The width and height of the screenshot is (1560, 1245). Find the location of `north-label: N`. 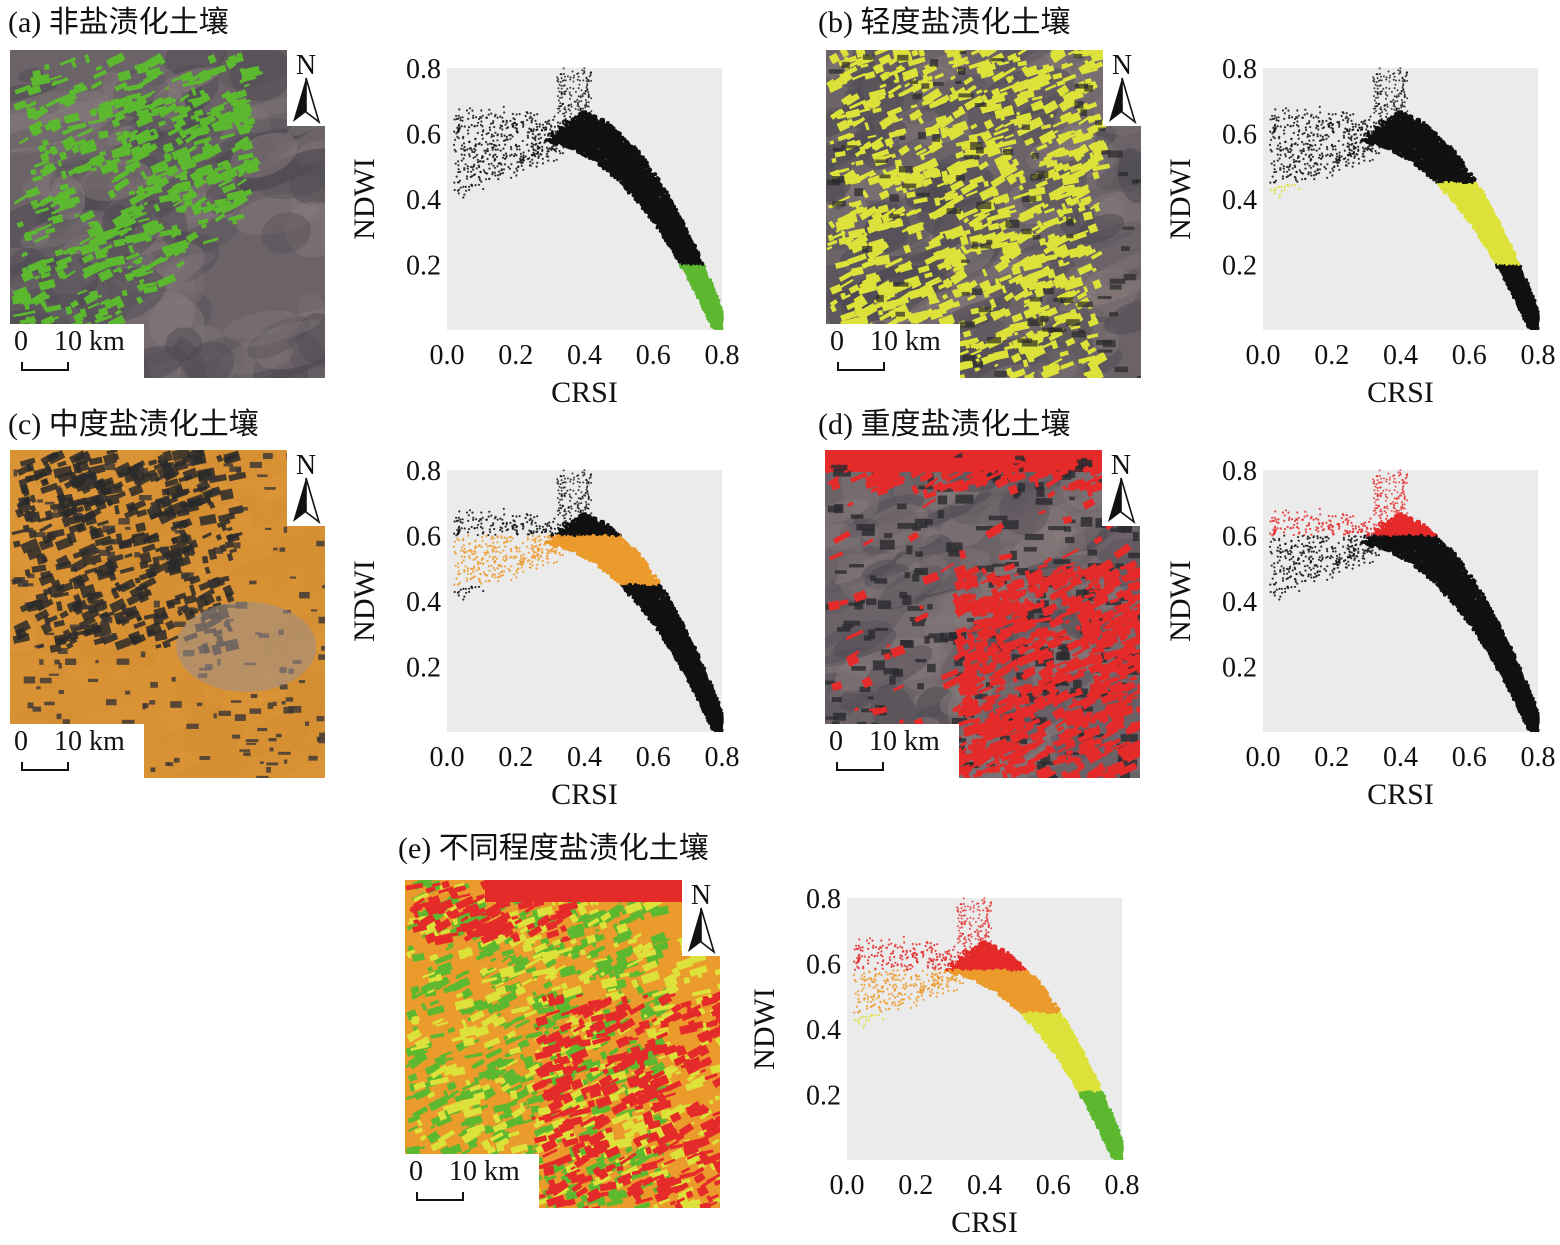

north-label: N is located at coordinates (306, 65).